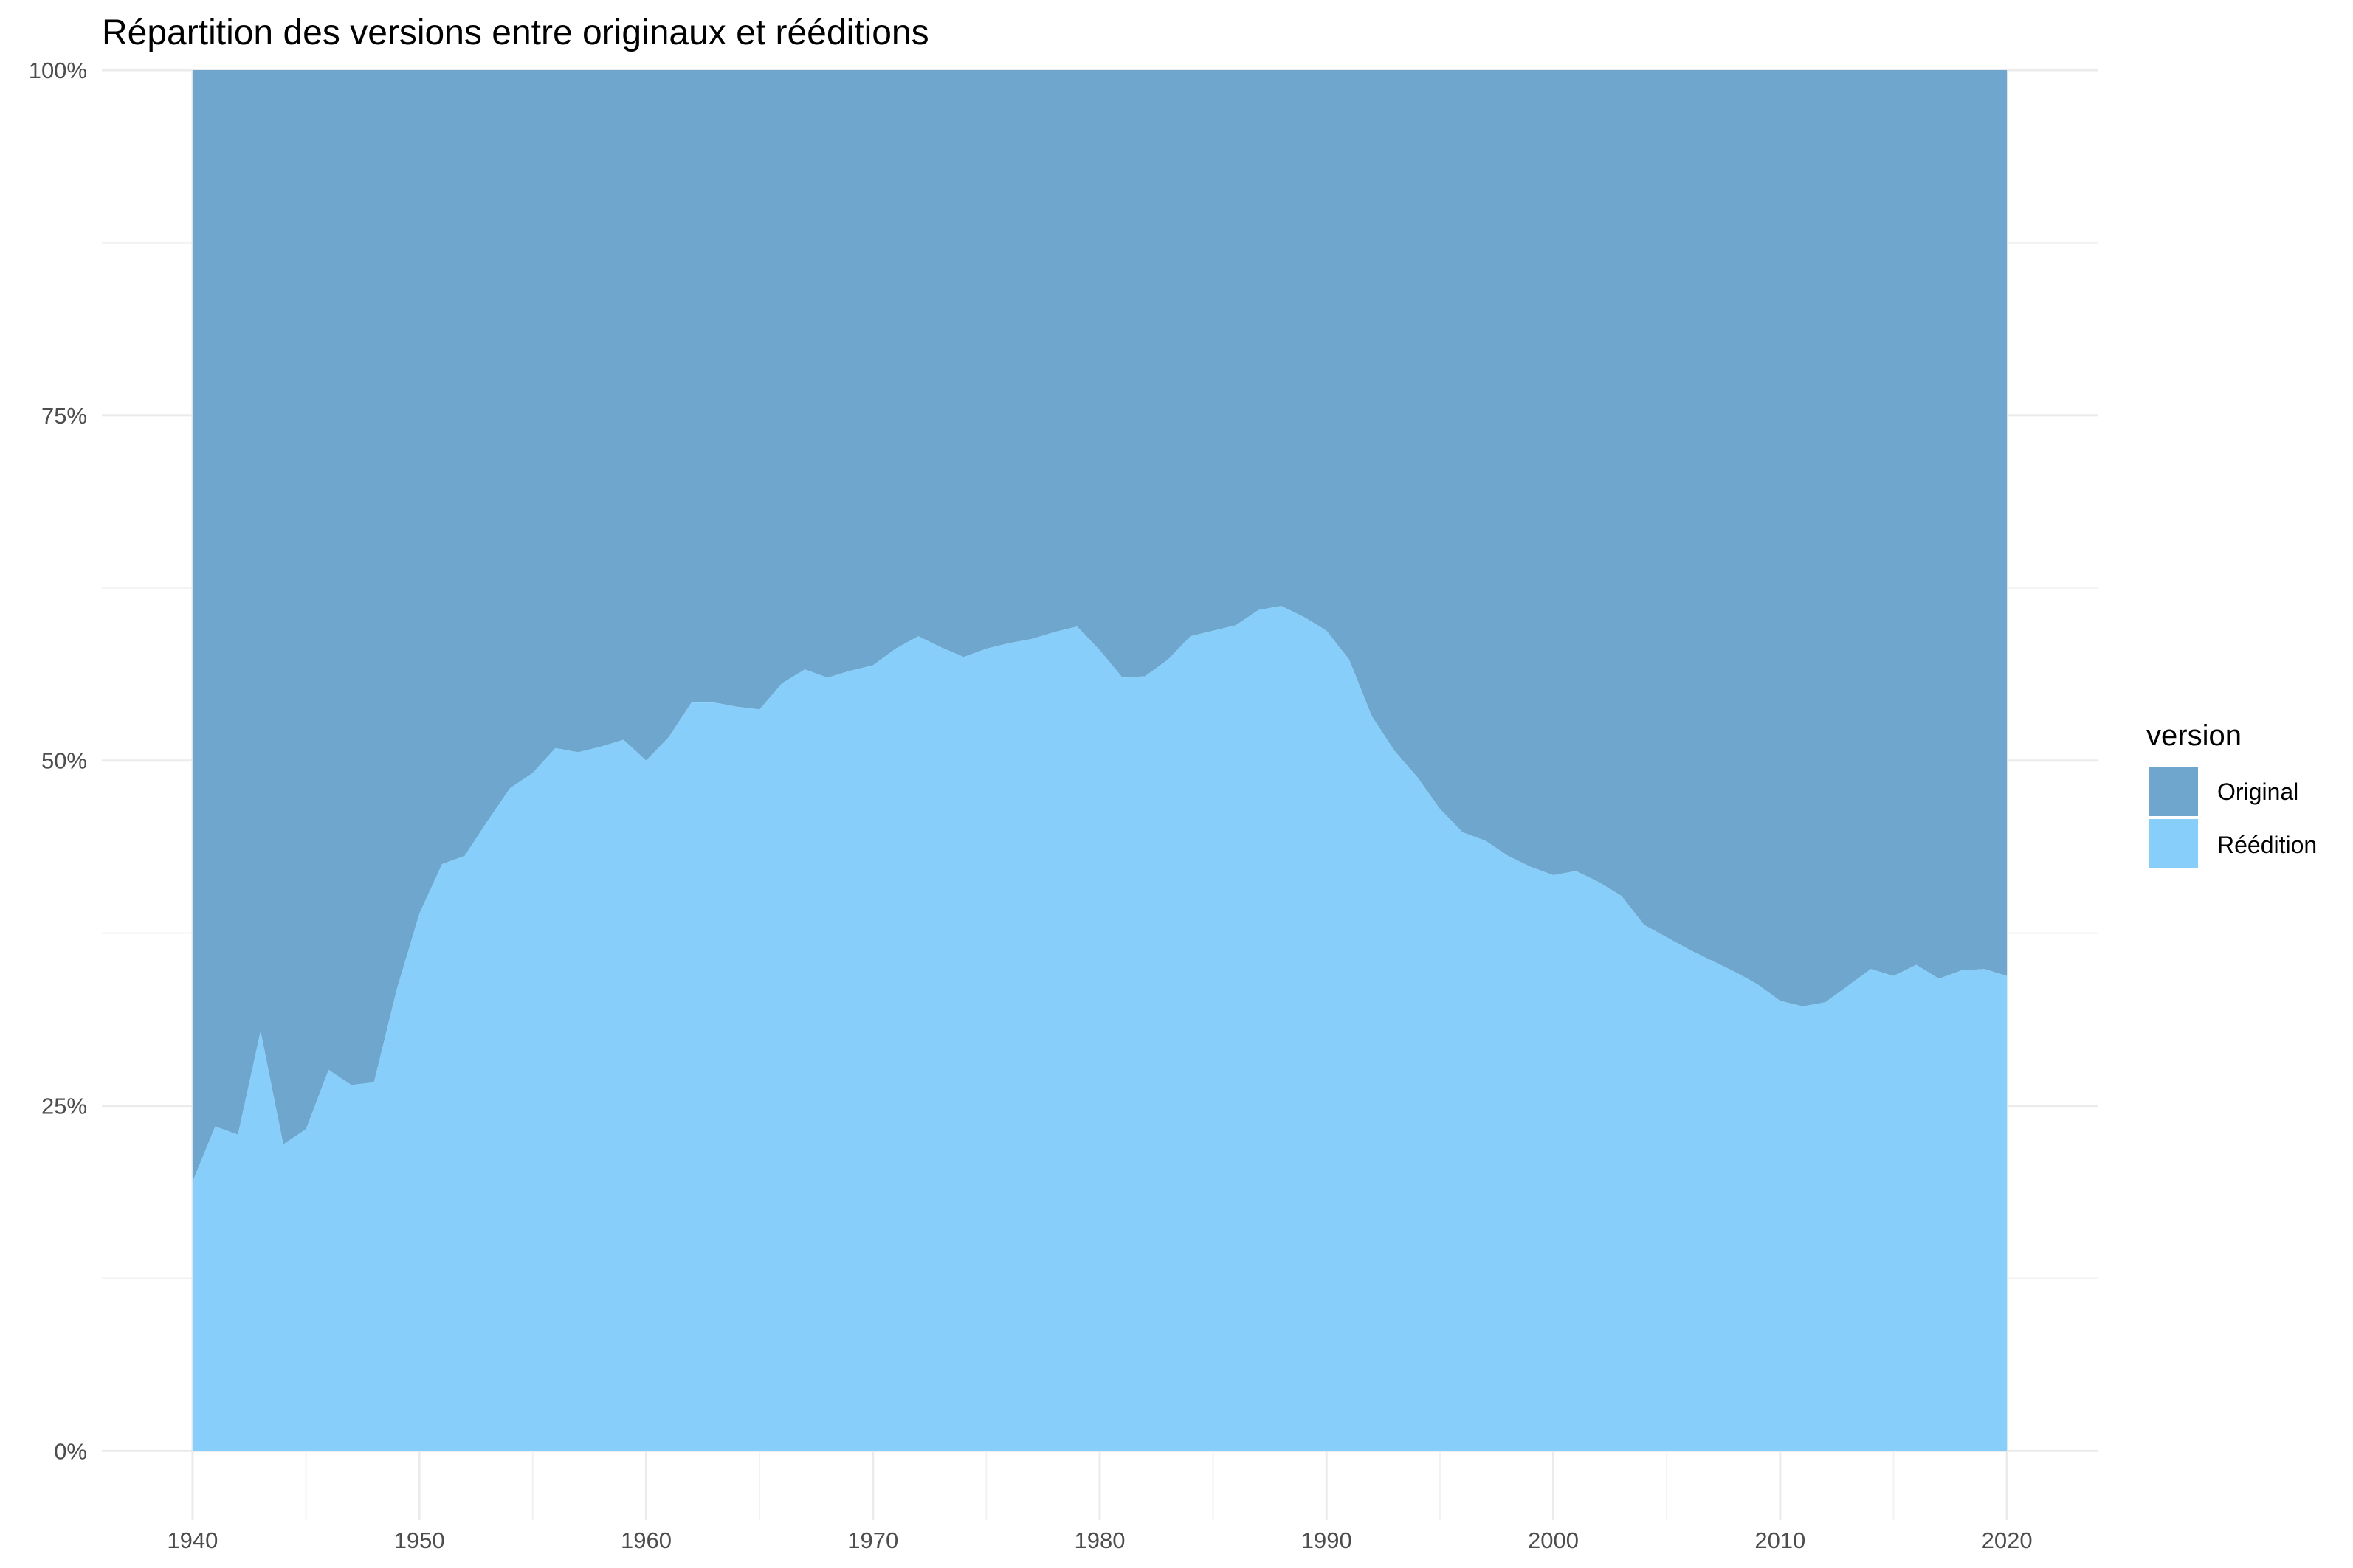 The image size is (2353, 1568). I want to click on x-tick-label: 1980, so click(1100, 1540).